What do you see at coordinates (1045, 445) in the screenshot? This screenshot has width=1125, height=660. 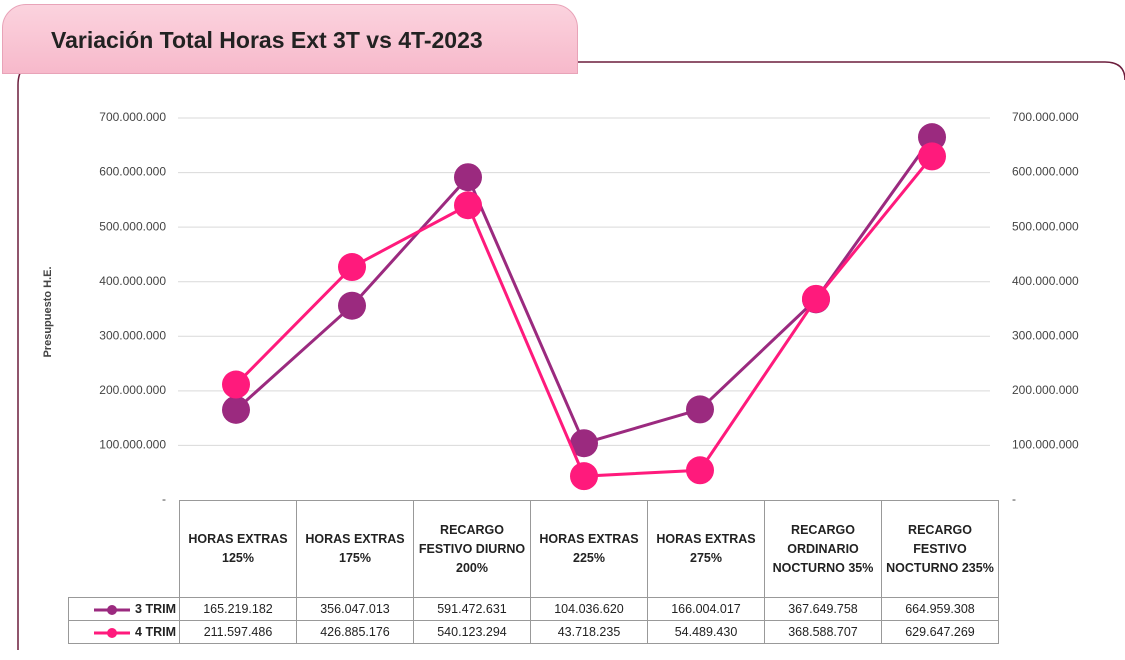 I see `y2-tick-label: 100.000.000` at bounding box center [1045, 445].